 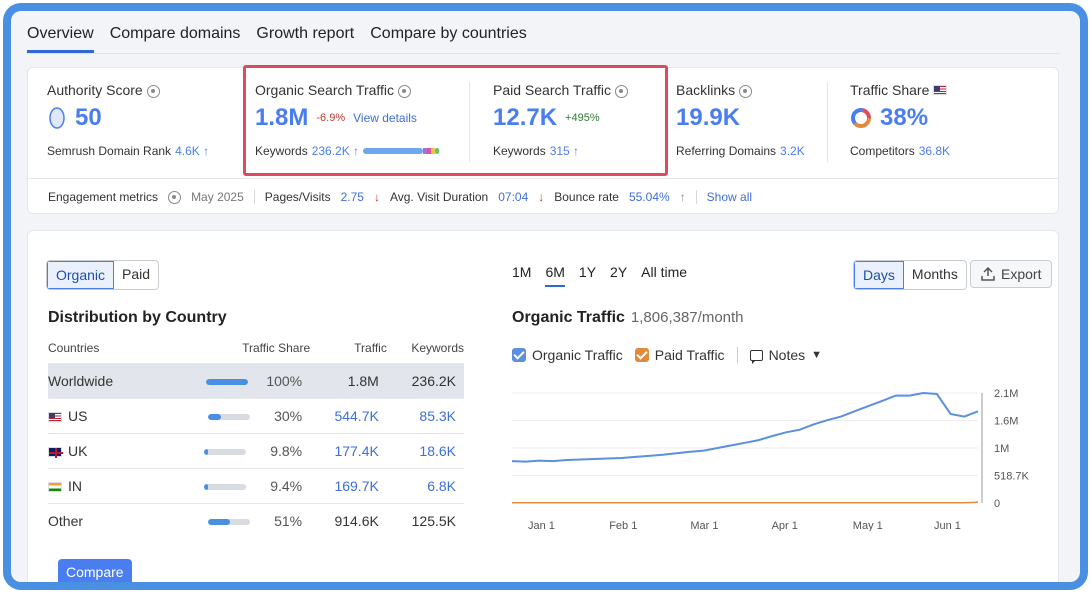 I want to click on legend-organic: Organic Traffic, so click(x=567, y=355).